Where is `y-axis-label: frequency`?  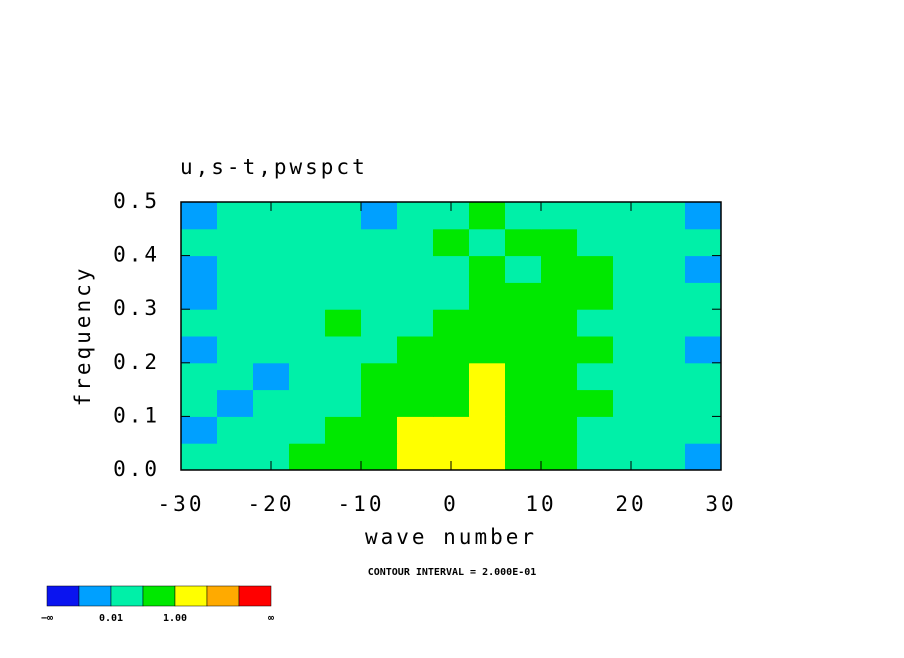
y-axis-label: frequency is located at coordinates (83, 336).